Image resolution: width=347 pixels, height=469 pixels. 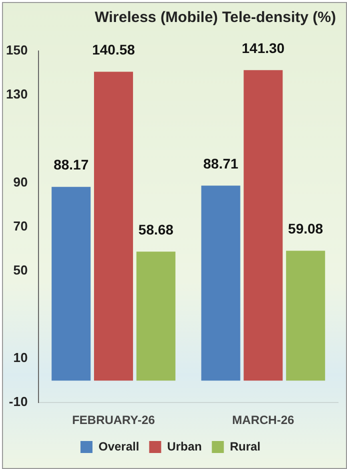 I want to click on data-label: 140.58, so click(x=114, y=50).